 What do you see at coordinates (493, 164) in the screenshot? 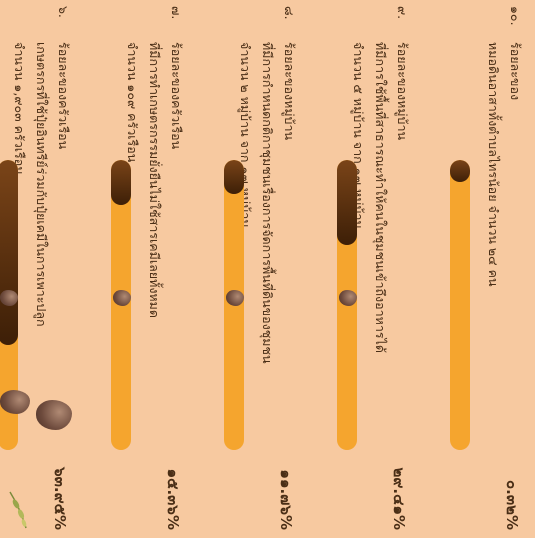
I see `indicator-description-line: หมอดินอาสาทั้งตำบลไทรน้อย จำนวน ๒๔ คน` at bounding box center [493, 164].